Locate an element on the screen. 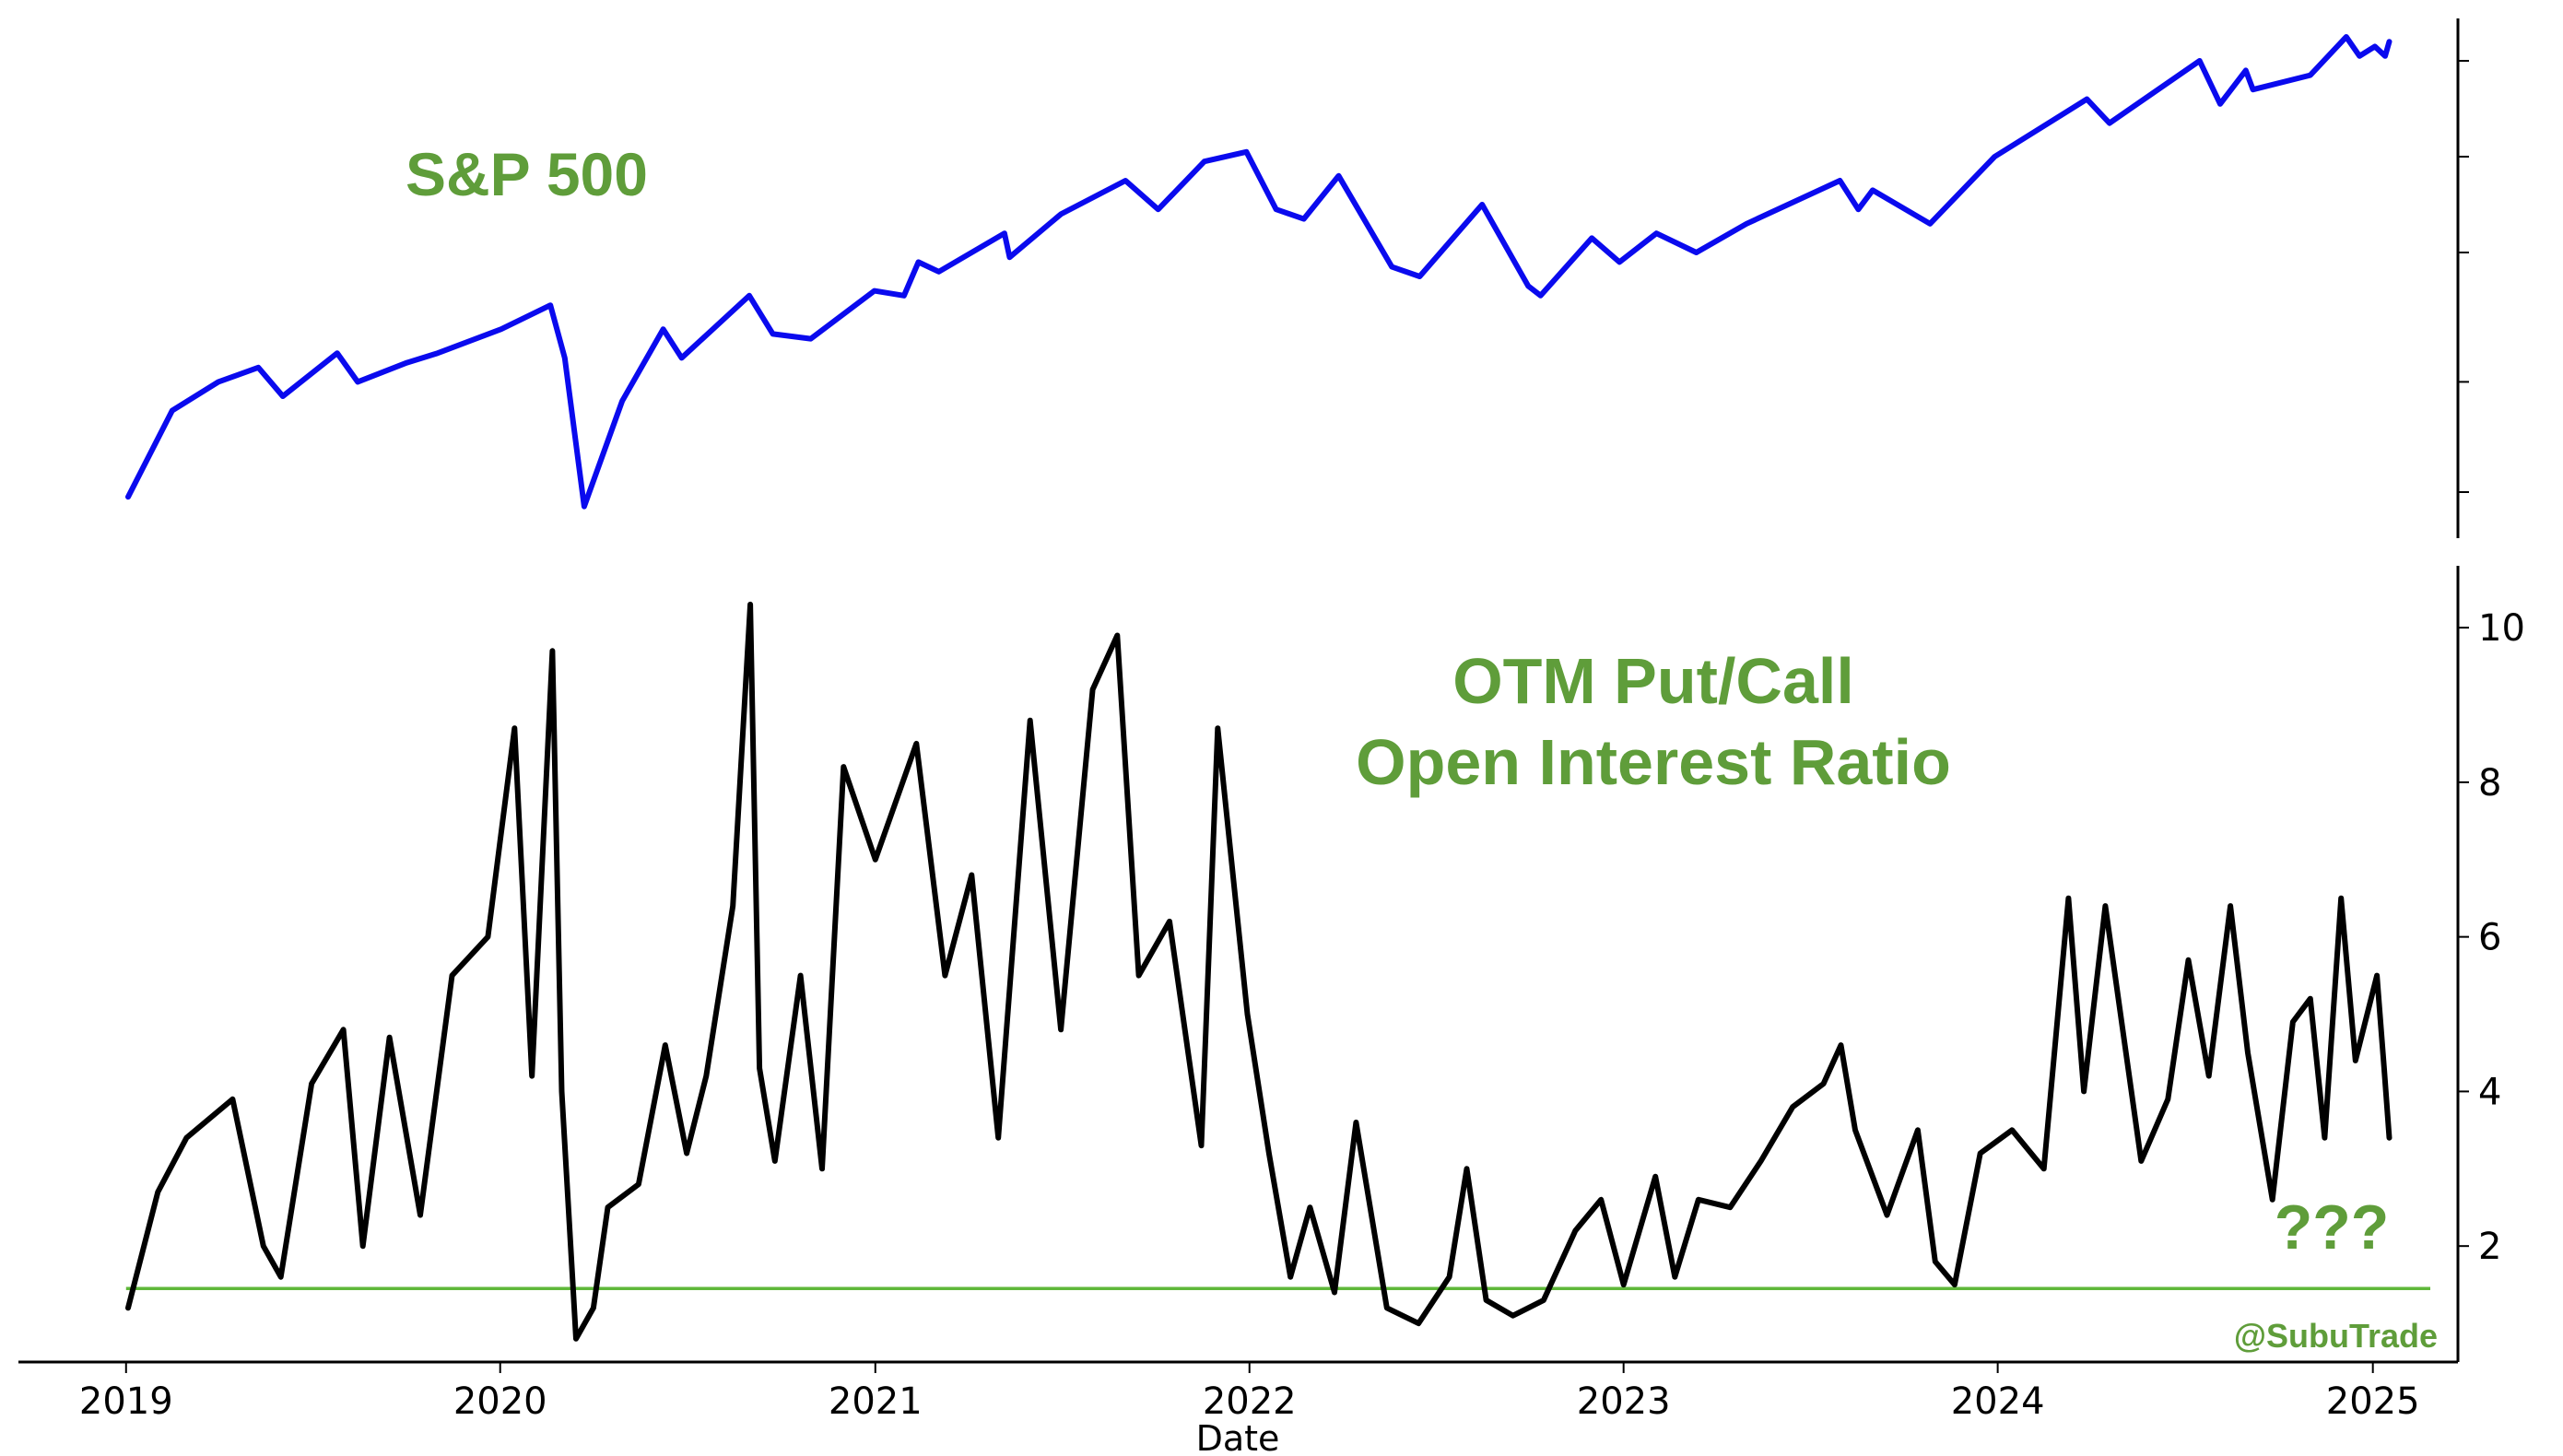 The height and width of the screenshot is (1456, 2563). y-tick-label-10: 10 is located at coordinates (2501, 628).